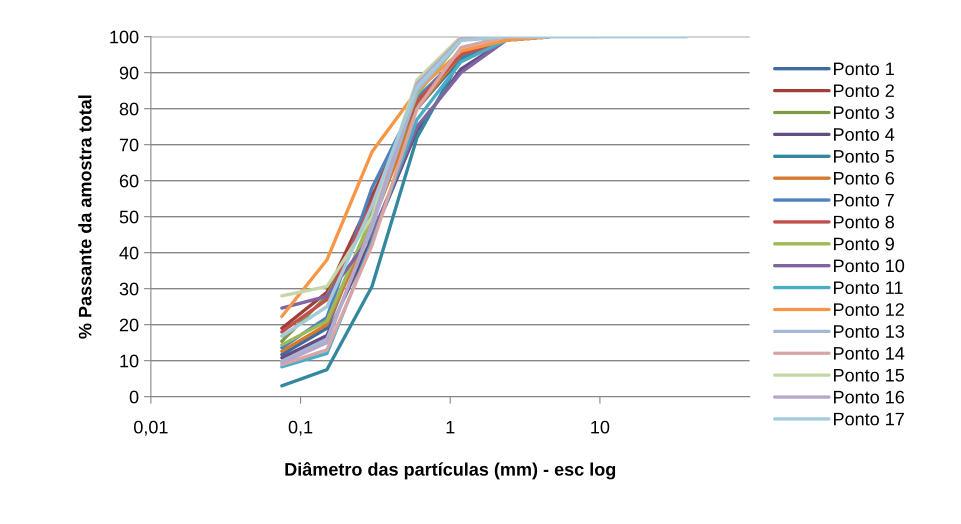 The image size is (961, 524). Describe the element at coordinates (864, 69) in the screenshot. I see `legend-label: Ponto 1` at that location.